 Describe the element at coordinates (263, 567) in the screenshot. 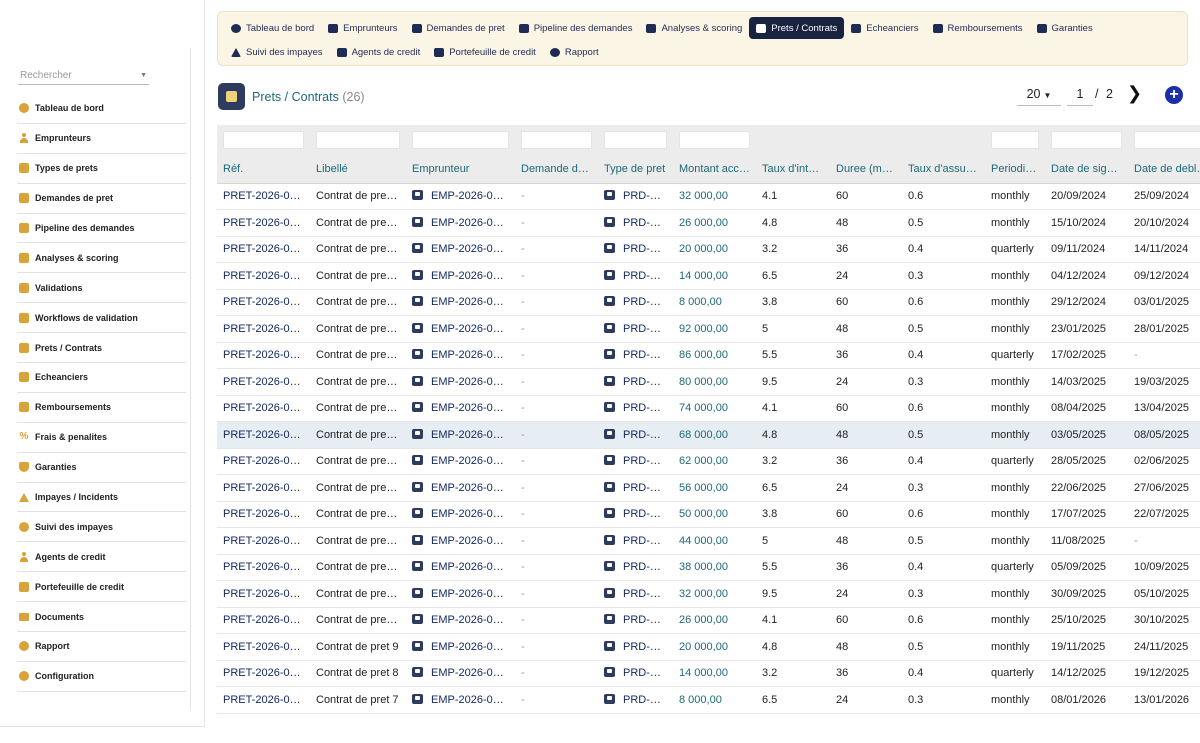

I see `cell-ref: PRET-2026-0012` at that location.